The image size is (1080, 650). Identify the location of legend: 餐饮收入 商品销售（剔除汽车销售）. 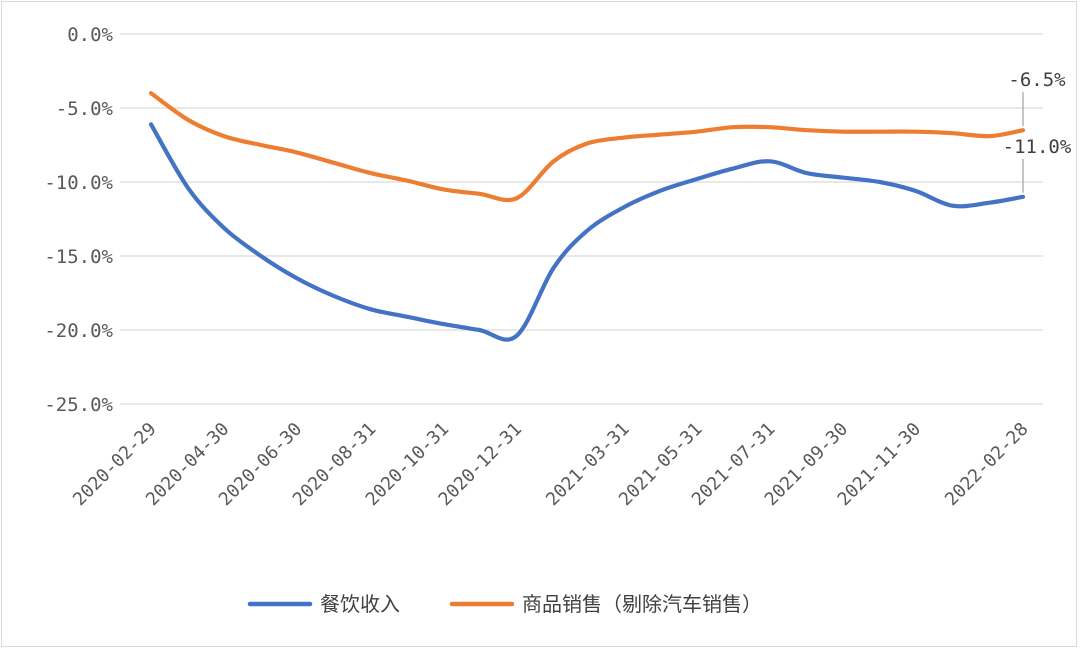
(504, 604).